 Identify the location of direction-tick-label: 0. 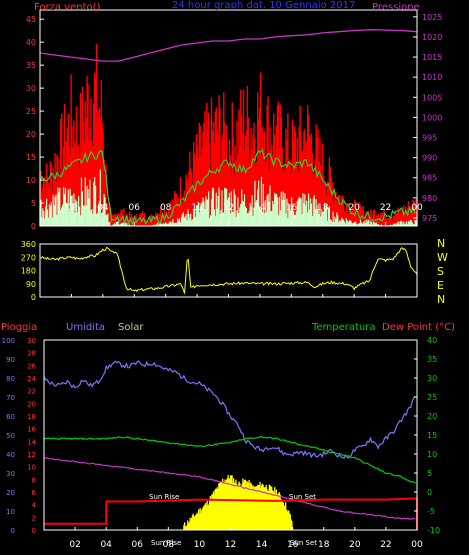
(33, 297).